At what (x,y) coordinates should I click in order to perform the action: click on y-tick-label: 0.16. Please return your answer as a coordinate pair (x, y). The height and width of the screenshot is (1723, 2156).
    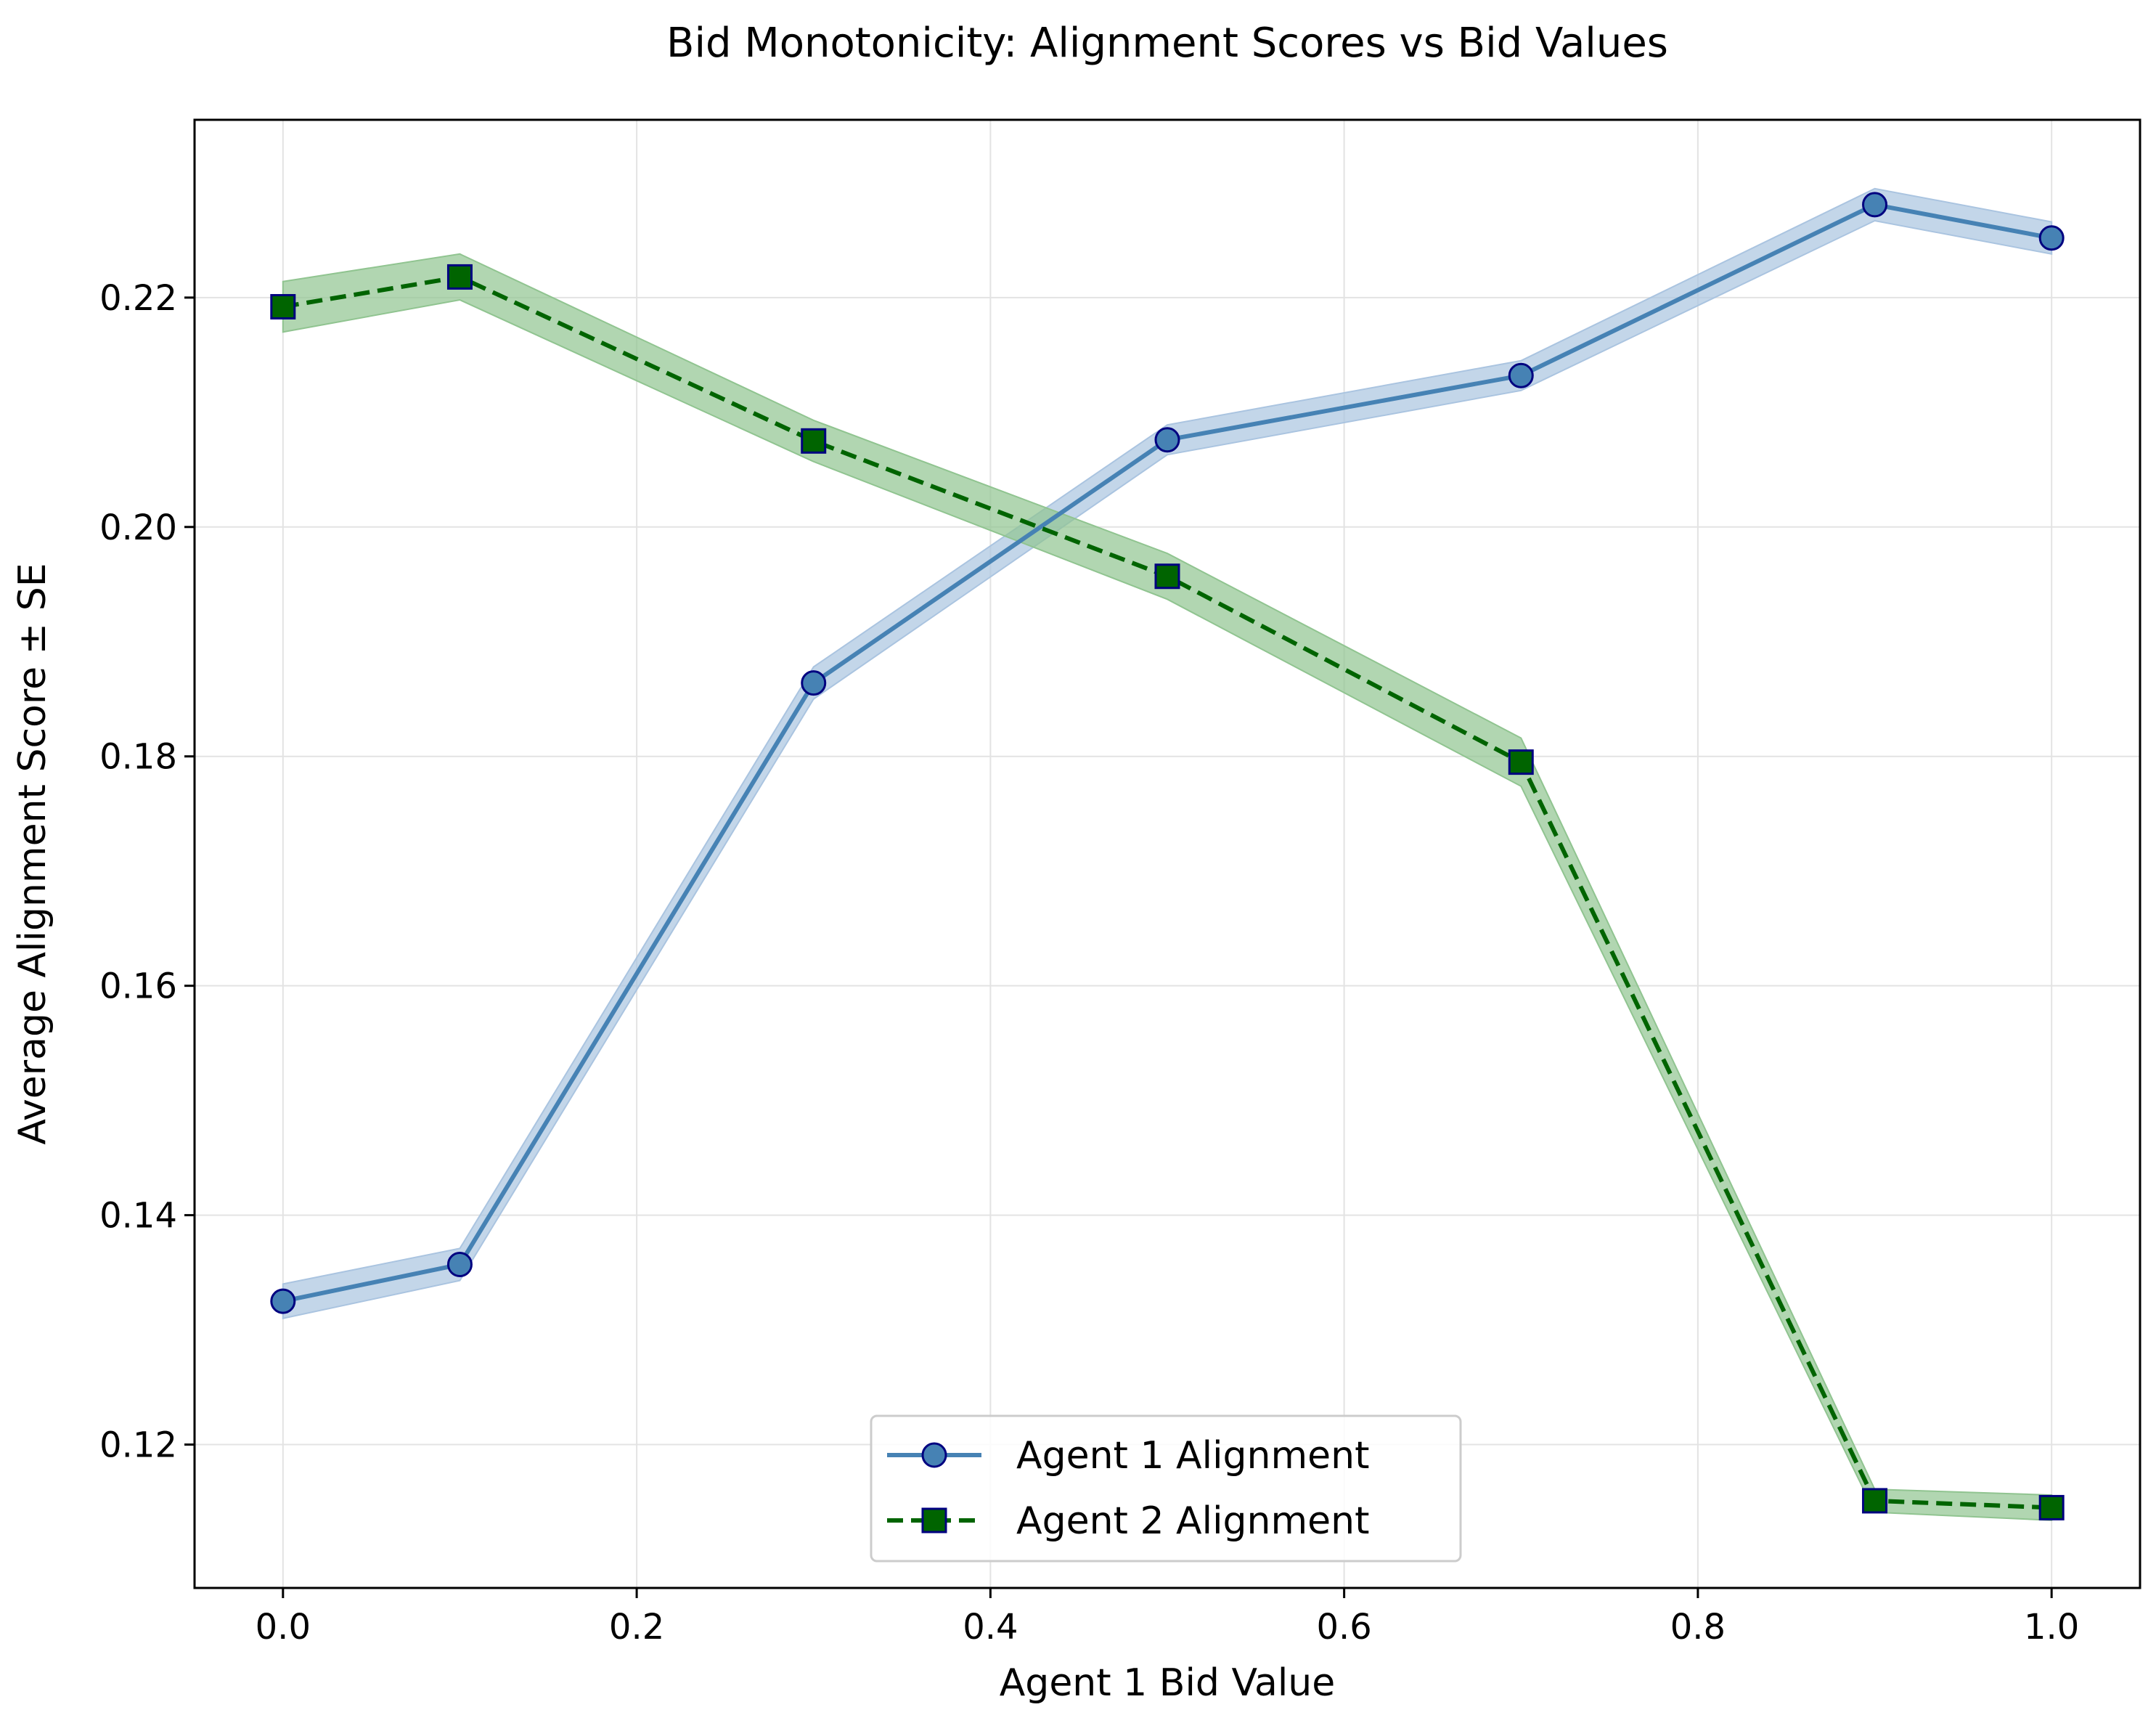
    Looking at the image, I should click on (138, 986).